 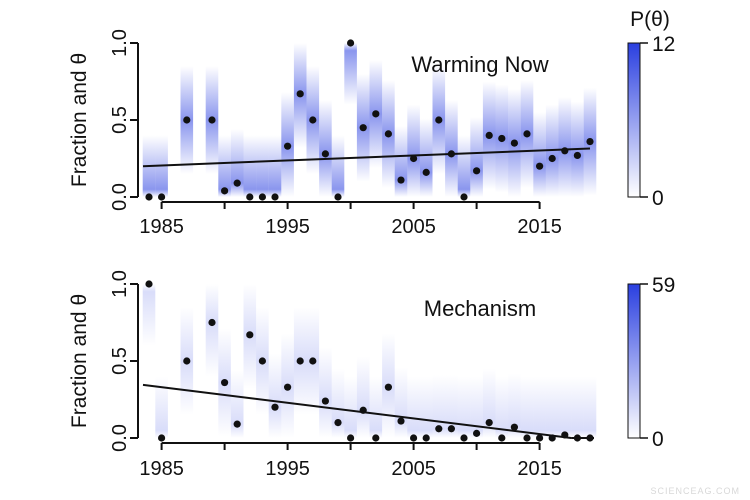 I want to click on y-tick-label: 0.5, so click(x=120, y=361).